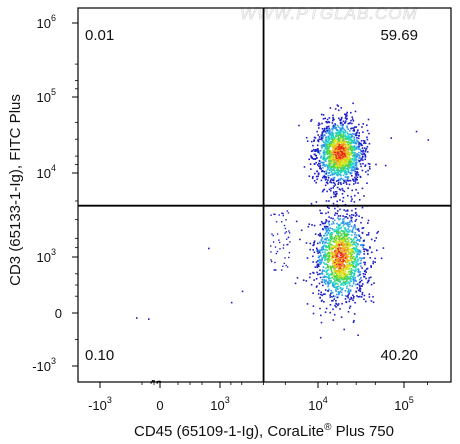 The image size is (460, 444). What do you see at coordinates (46, 96) in the screenshot?
I see `y-tick-label: 105` at bounding box center [46, 96].